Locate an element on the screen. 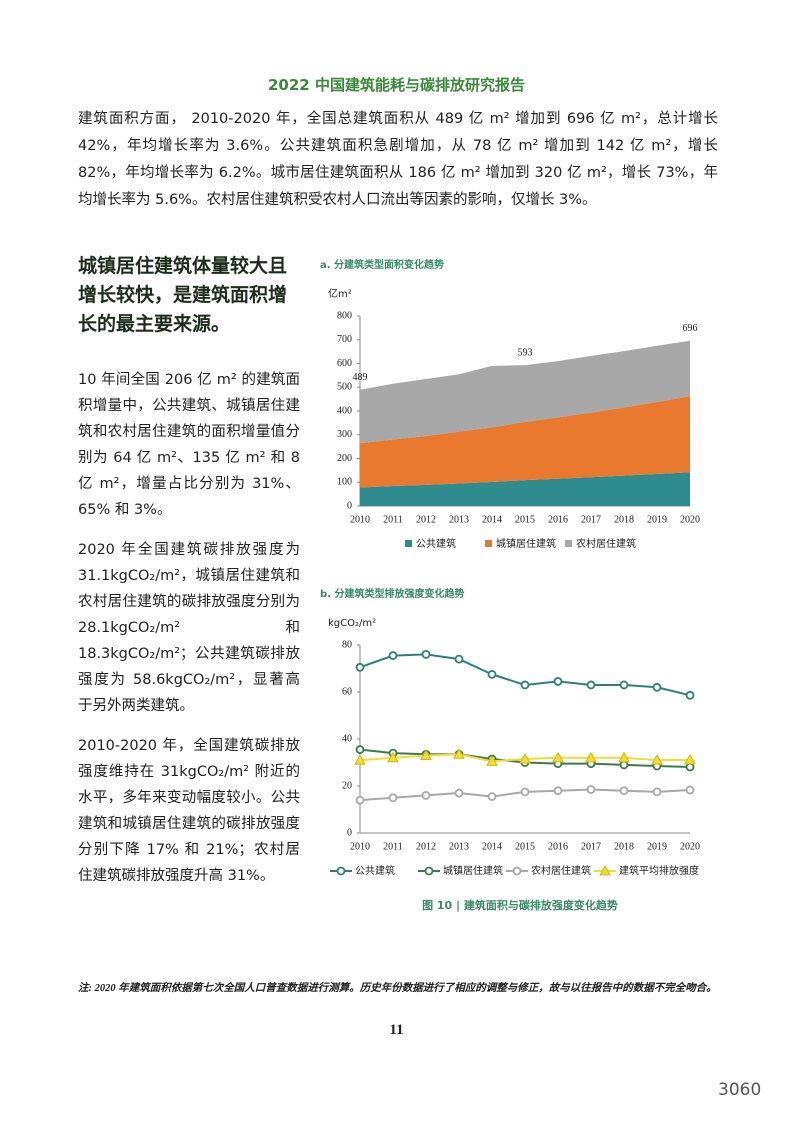 This screenshot has height=1122, width=793. y-axis-label: kgCO₂/m² is located at coordinates (352, 623).